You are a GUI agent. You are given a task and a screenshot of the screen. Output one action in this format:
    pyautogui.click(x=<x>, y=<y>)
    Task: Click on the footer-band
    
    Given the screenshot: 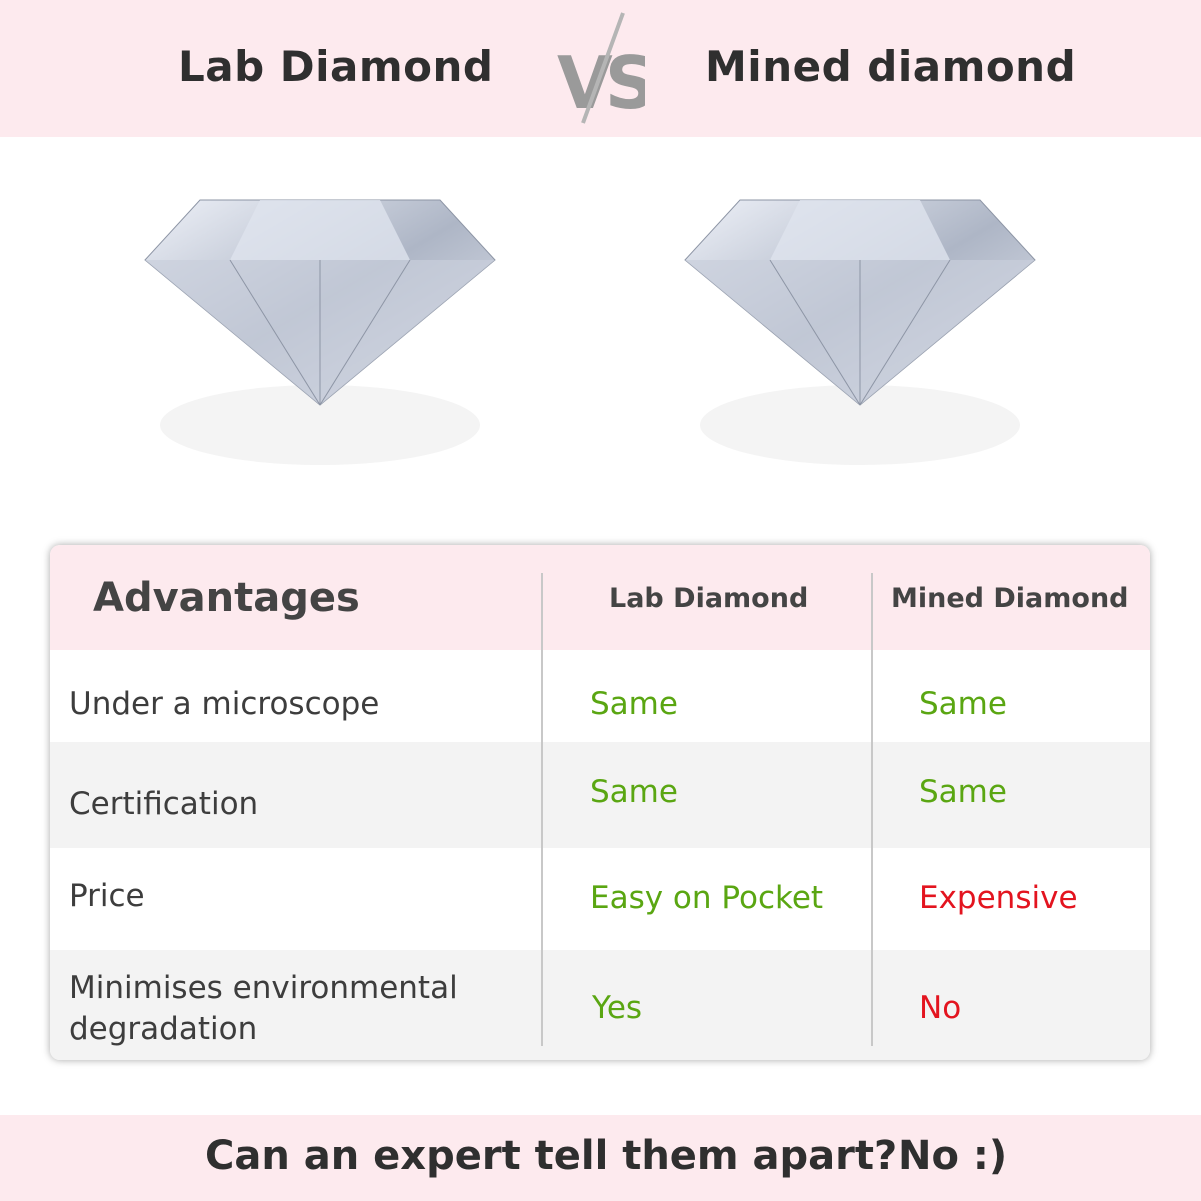 What is the action you would take?
    pyautogui.click(x=600, y=1158)
    